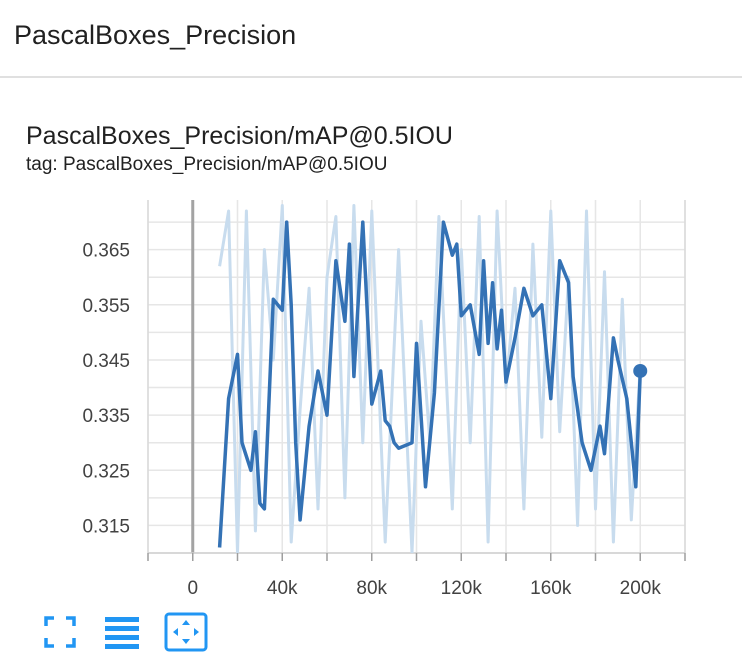 This screenshot has width=742, height=668. What do you see at coordinates (462, 588) in the screenshot?
I see `x-tick-label: 120k` at bounding box center [462, 588].